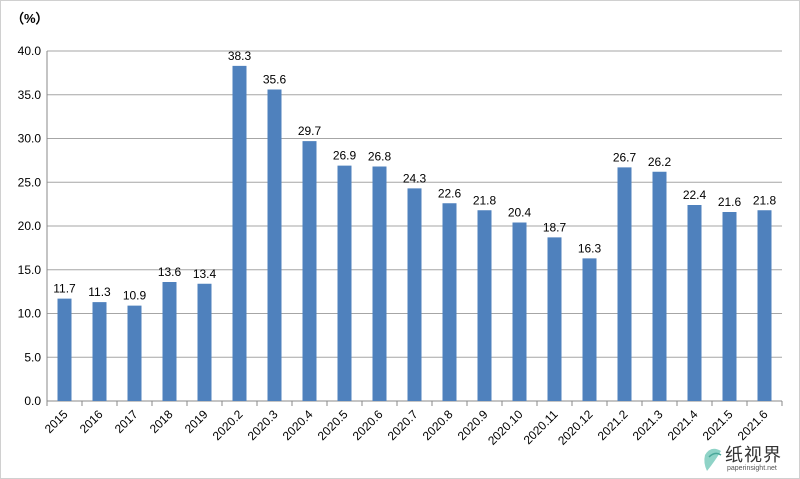 This screenshot has height=479, width=800. I want to click on x-tick-label: 2018, so click(161, 421).